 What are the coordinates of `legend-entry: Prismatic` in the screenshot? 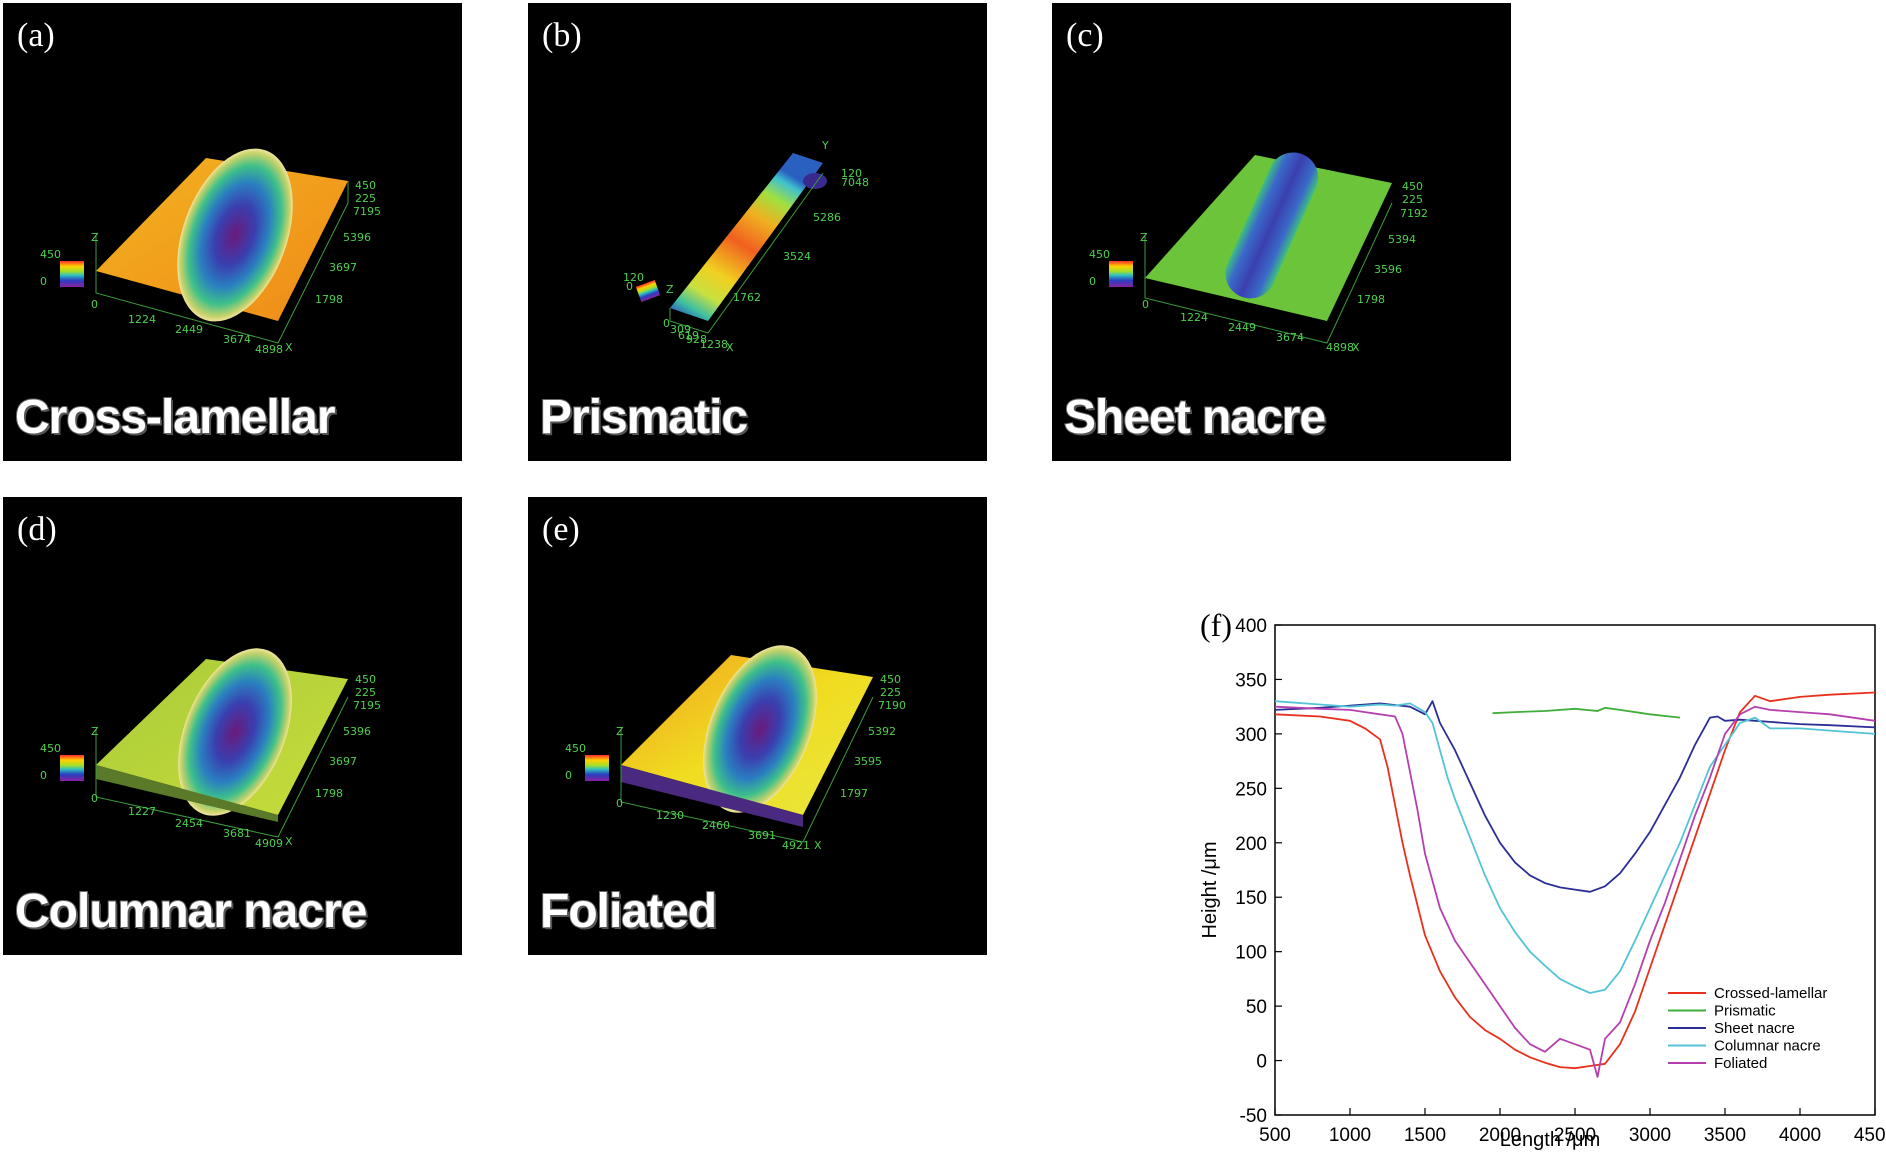 It's located at (1745, 1011).